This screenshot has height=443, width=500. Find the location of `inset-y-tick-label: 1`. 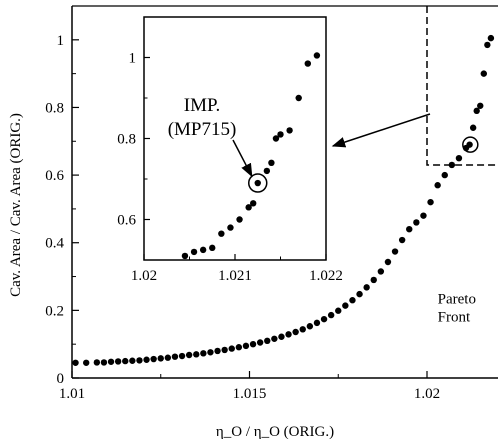

inset-y-tick-label: 1 is located at coordinates (133, 59).